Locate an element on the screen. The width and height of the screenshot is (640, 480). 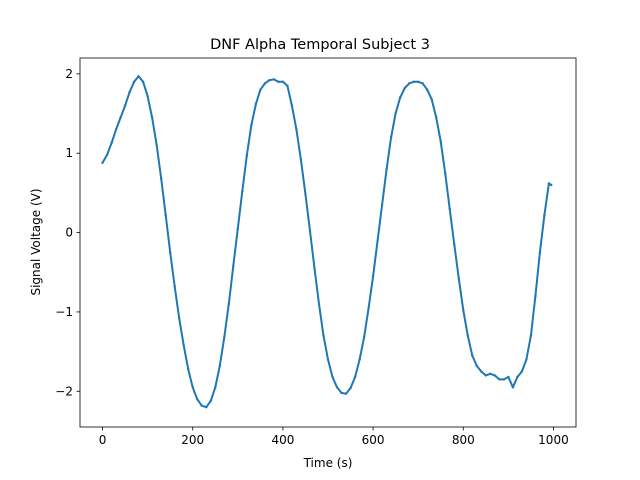
x-tick-label: 800 is located at coordinates (463, 440).